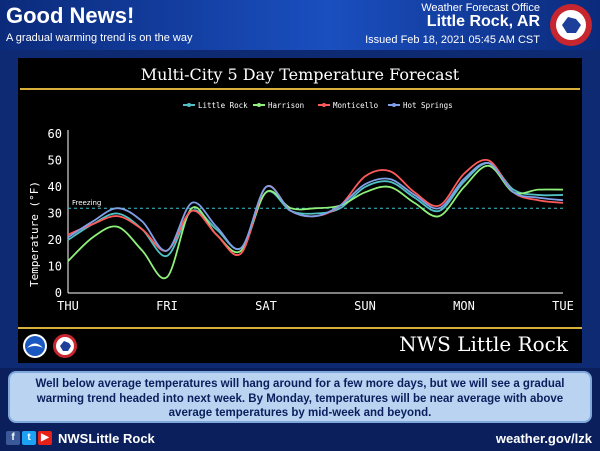 The image size is (600, 451). I want to click on y-tick-label: 0, so click(58, 293).